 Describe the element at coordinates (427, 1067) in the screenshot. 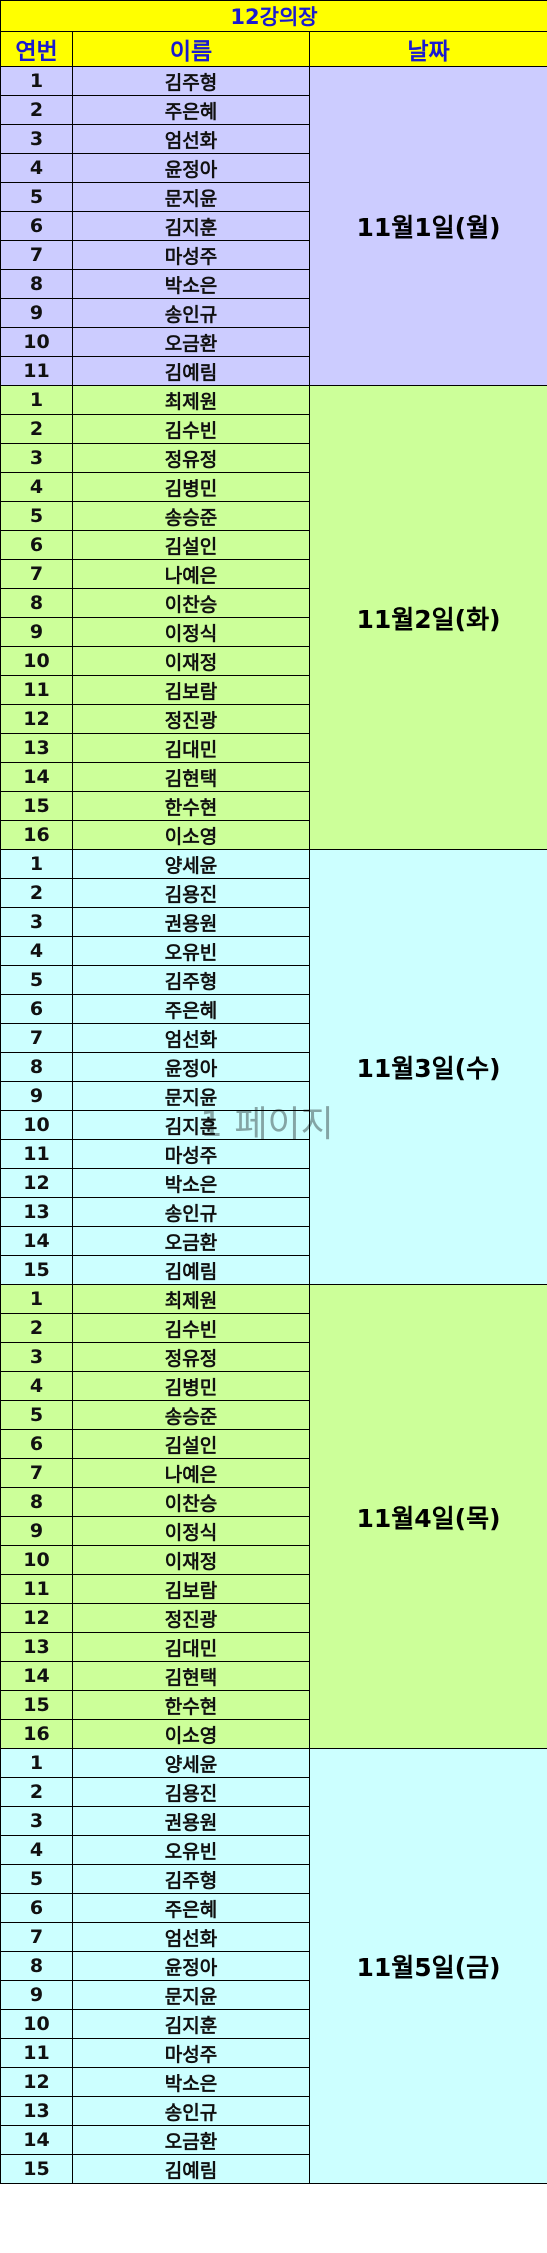

I see `date-cell: 11월3일(수)` at that location.